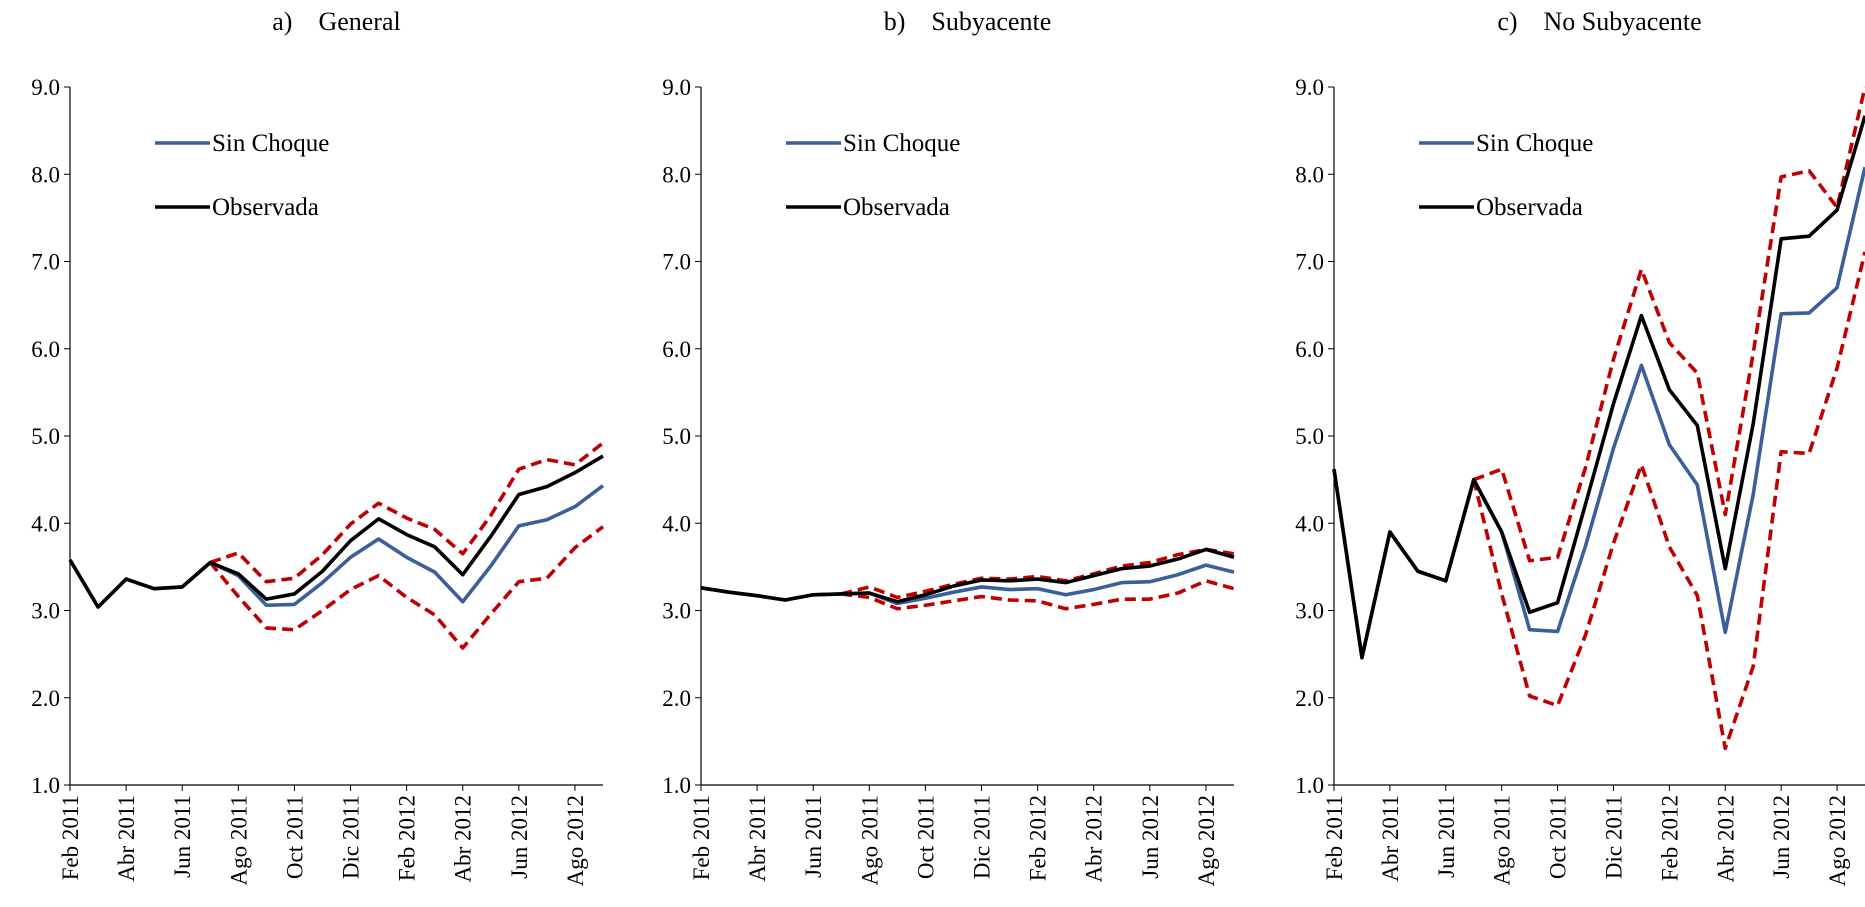 This screenshot has width=1865, height=907. I want to click on panel-title: a) General, so click(336, 21).